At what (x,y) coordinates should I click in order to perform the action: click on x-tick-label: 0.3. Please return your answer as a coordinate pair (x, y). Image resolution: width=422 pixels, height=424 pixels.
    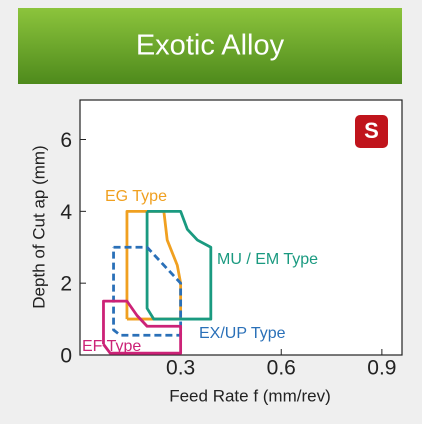
    Looking at the image, I should click on (180, 368).